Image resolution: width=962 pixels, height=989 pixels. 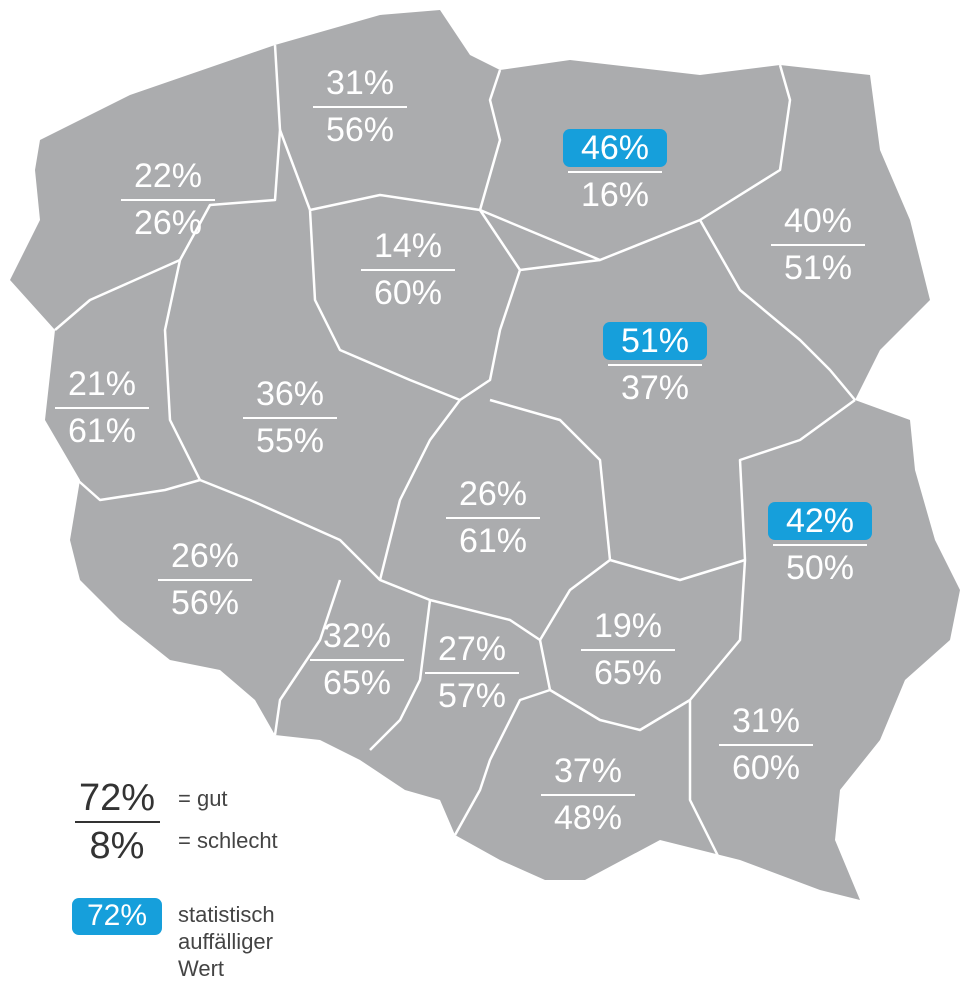 I want to click on legend-highlight-label: Wert, so click(x=201, y=968).